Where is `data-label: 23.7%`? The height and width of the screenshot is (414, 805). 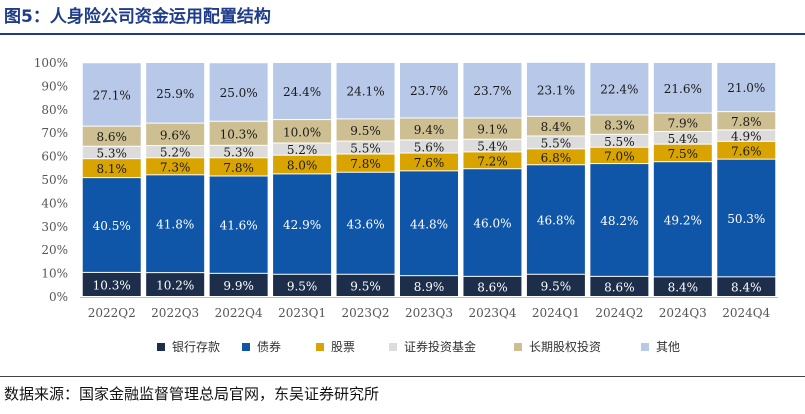
data-label: 23.7% is located at coordinates (492, 91).